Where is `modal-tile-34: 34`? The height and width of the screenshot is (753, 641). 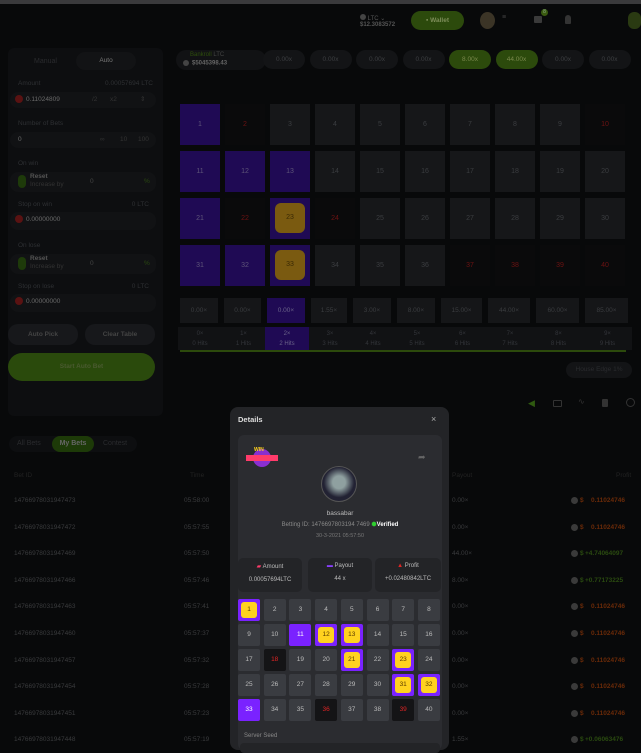 modal-tile-34: 34 is located at coordinates (274, 710).